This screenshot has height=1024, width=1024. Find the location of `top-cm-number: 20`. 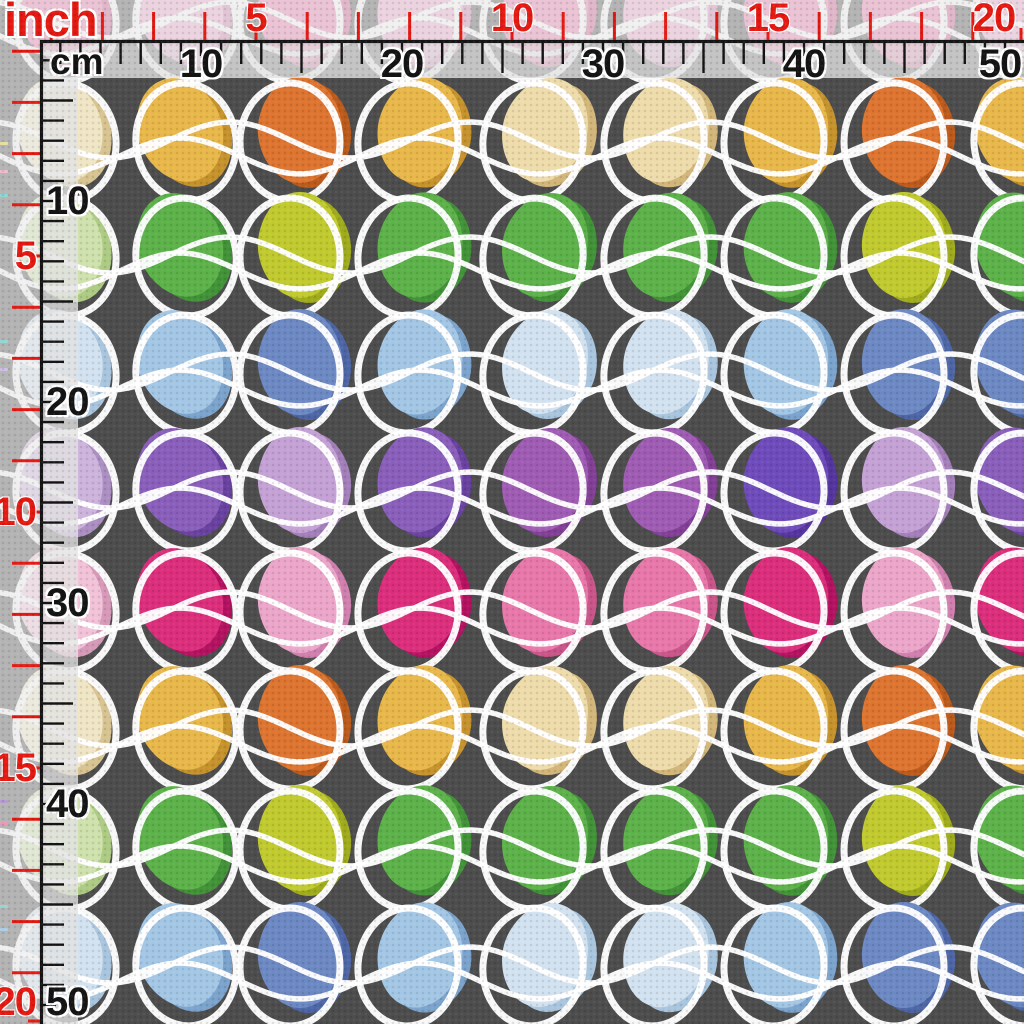

top-cm-number: 20 is located at coordinates (402, 64).